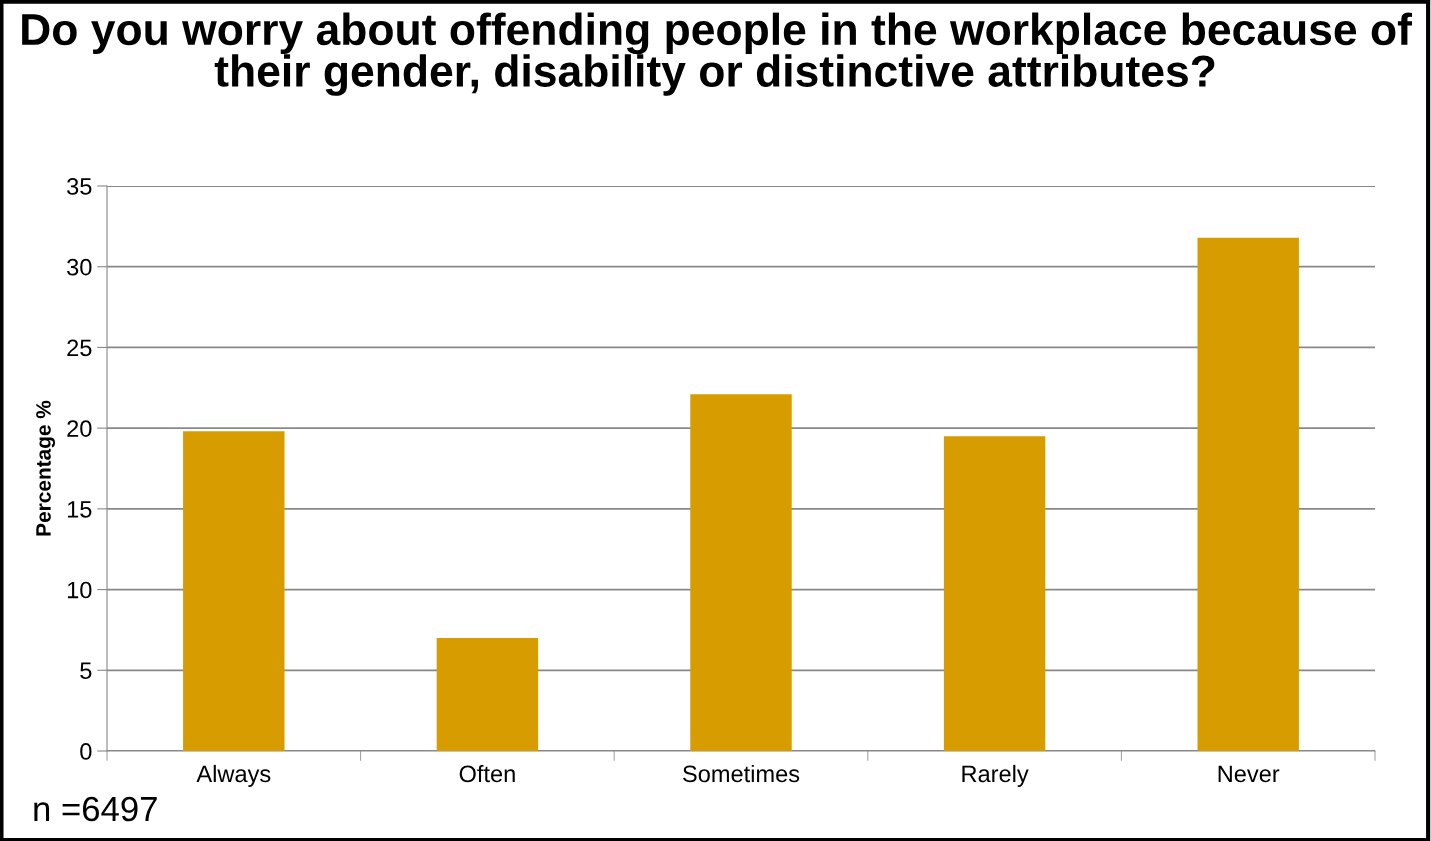 The width and height of the screenshot is (1431, 841). What do you see at coordinates (79, 186) in the screenshot?
I see `y-tick-label: 35` at bounding box center [79, 186].